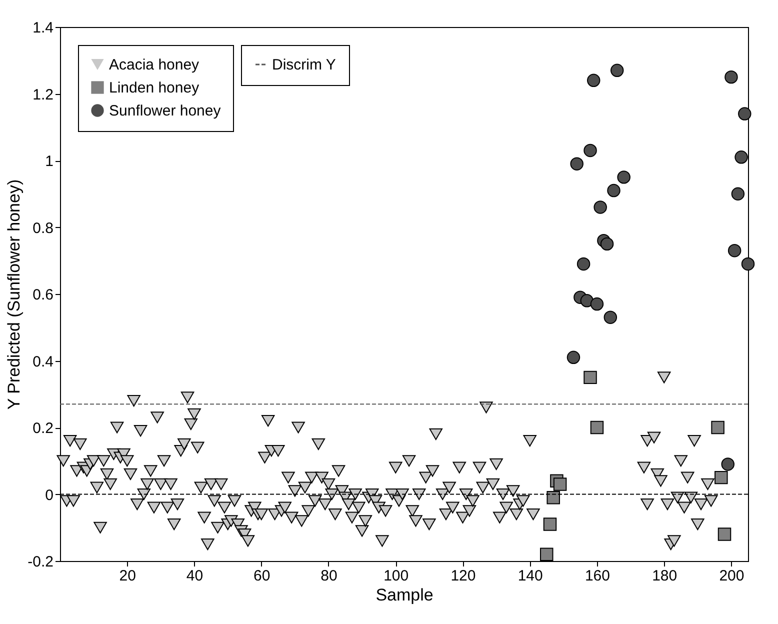  What do you see at coordinates (43, 228) in the screenshot?
I see `y-tick-label: 0.8` at bounding box center [43, 228].